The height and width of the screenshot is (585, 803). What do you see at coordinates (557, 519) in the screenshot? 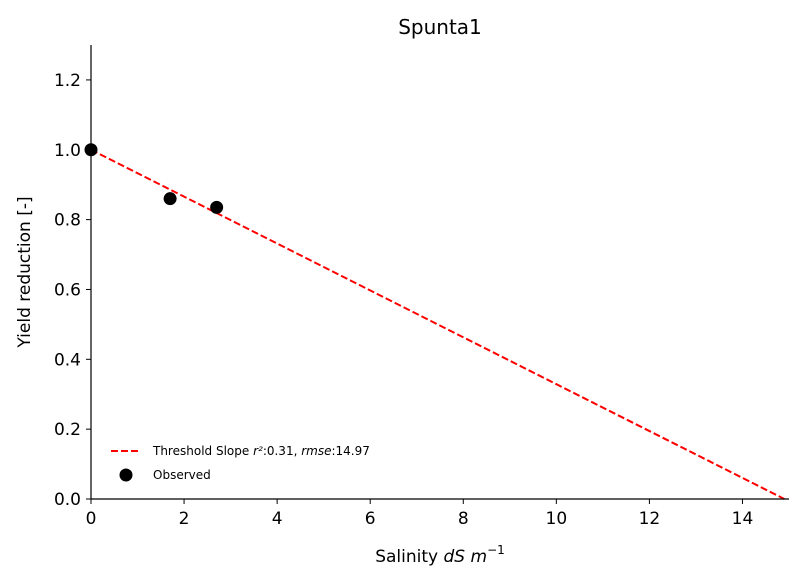
I see `x-tick-label: 10` at bounding box center [557, 519].